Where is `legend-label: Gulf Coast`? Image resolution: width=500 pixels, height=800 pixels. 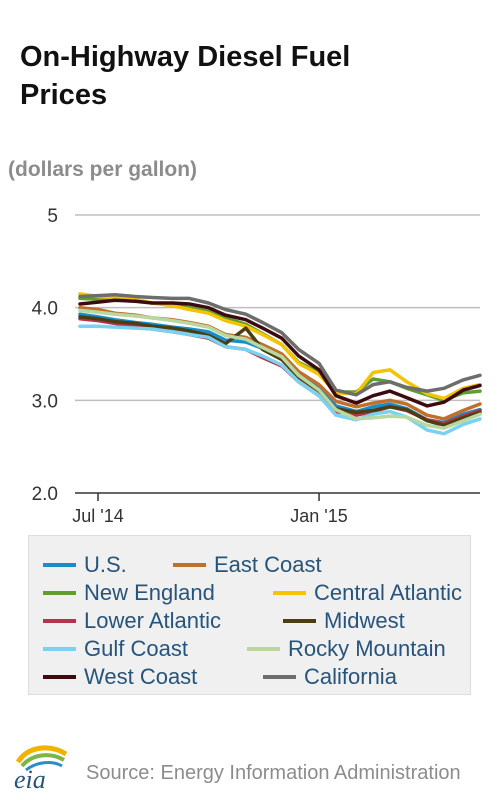
legend-label: Gulf Coast is located at coordinates (136, 648).